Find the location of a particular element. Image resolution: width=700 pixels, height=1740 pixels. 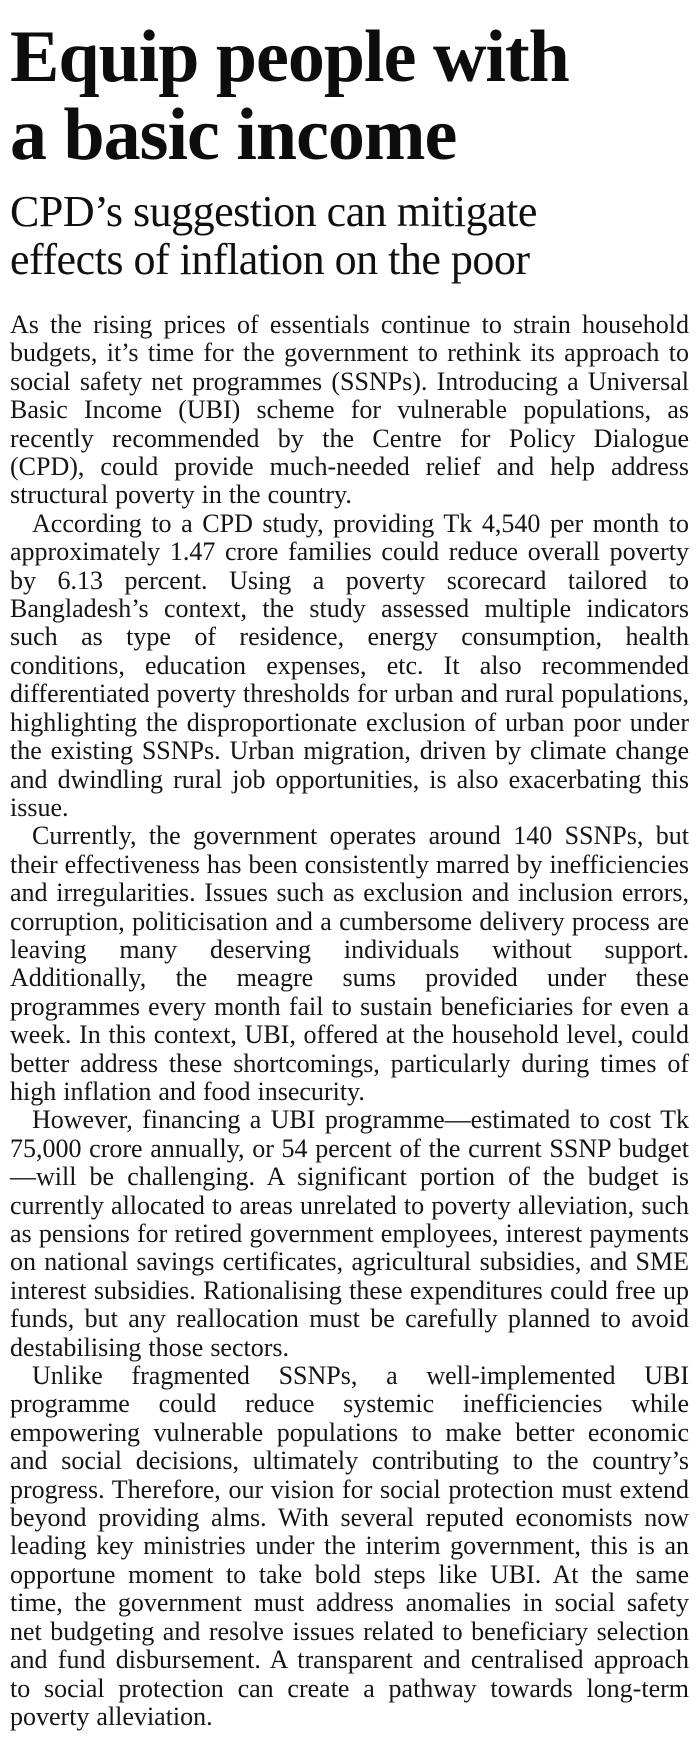

headline-line-1: Equip people with is located at coordinates (290, 57).